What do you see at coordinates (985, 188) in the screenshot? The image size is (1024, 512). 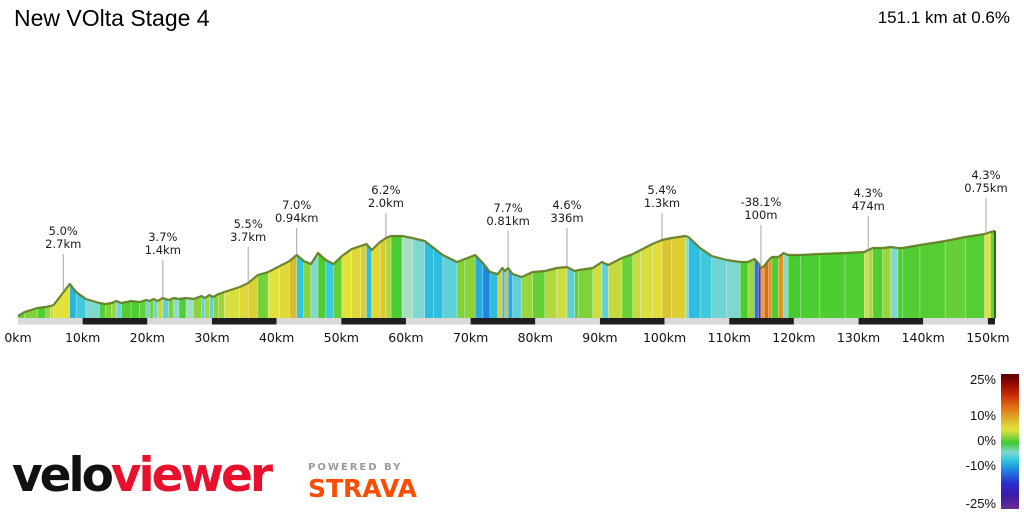 I see `climb-length-label: 0.75km` at bounding box center [985, 188].